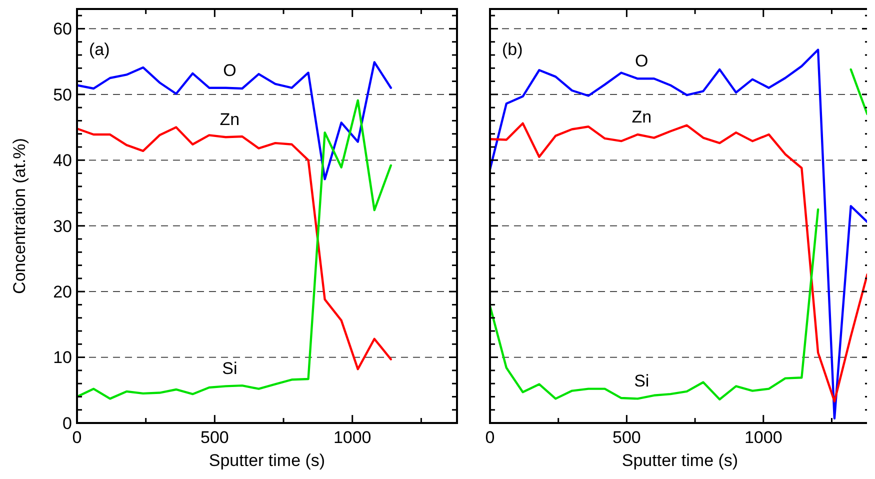  Describe the element at coordinates (512, 49) in the screenshot. I see `annotation: (b)` at that location.